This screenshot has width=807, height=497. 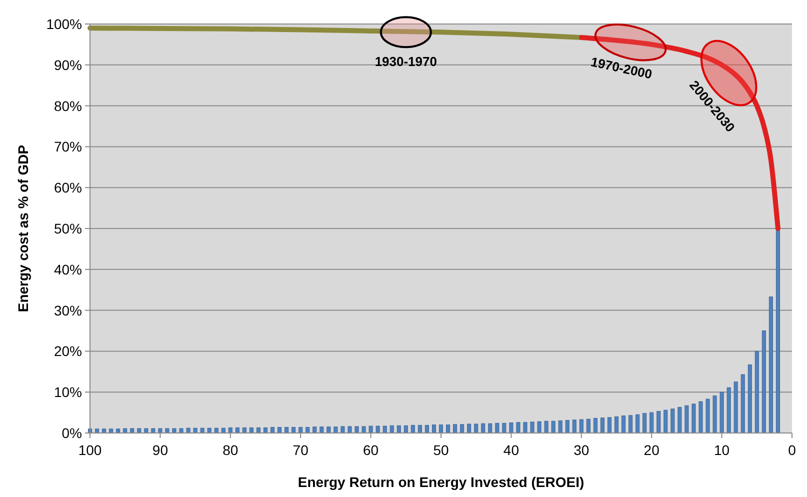 I want to click on x-tick-label: 0, so click(x=792, y=450).